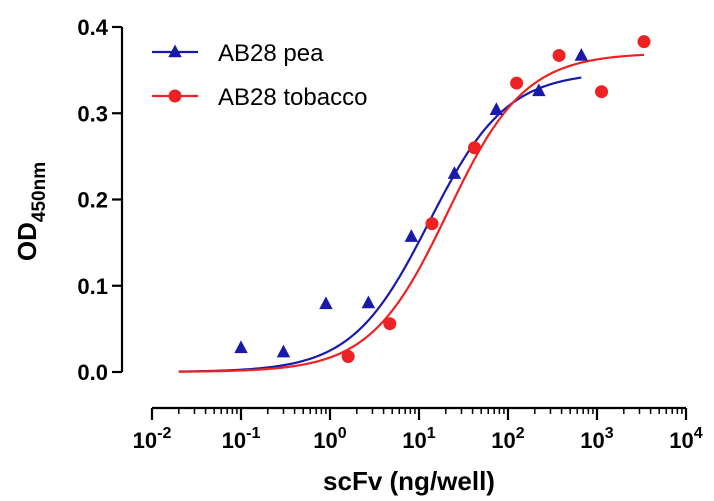 This screenshot has height=501, width=714. I want to click on x-tick-exponent: 4, so click(698, 433).